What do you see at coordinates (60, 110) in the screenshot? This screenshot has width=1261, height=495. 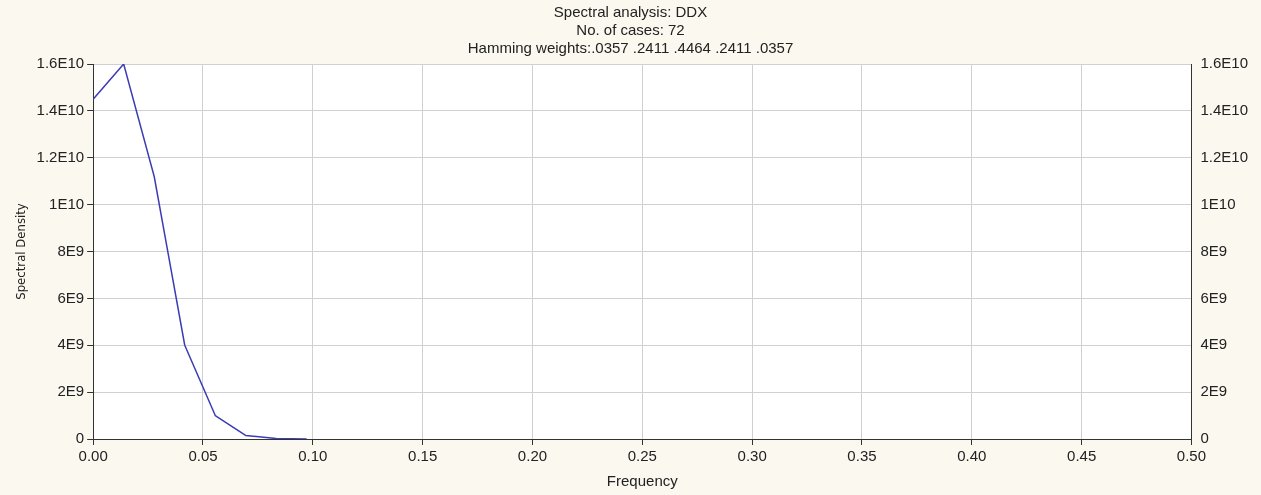 I see `y-tick-label: 1.4E10` at bounding box center [60, 110].